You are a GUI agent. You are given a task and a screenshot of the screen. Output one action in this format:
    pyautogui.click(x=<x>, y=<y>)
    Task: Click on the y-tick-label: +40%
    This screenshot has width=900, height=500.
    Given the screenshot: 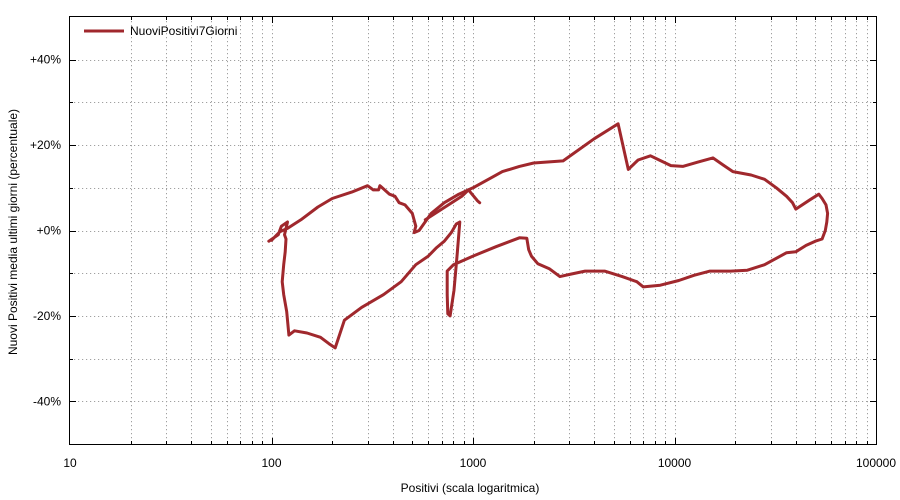 What is the action you would take?
    pyautogui.click(x=45, y=60)
    